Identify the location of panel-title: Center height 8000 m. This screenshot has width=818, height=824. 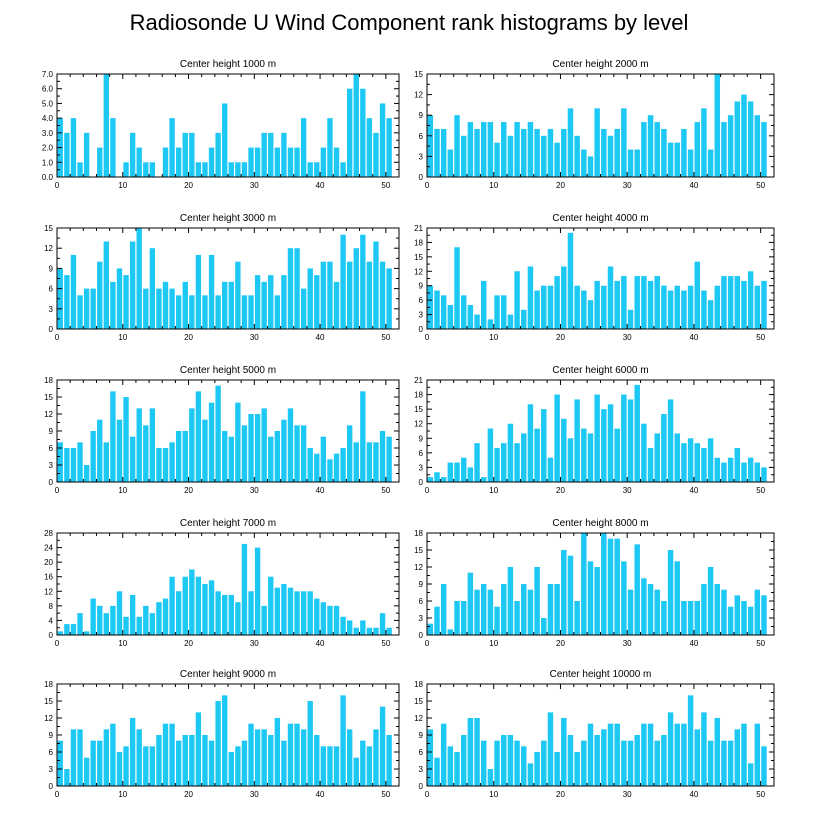
(600, 523).